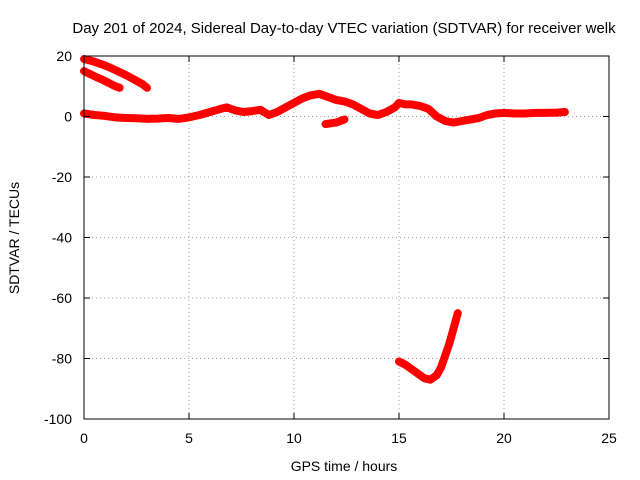 The height and width of the screenshot is (480, 640). I want to click on x-axis-label: GPS time / hours, so click(344, 466).